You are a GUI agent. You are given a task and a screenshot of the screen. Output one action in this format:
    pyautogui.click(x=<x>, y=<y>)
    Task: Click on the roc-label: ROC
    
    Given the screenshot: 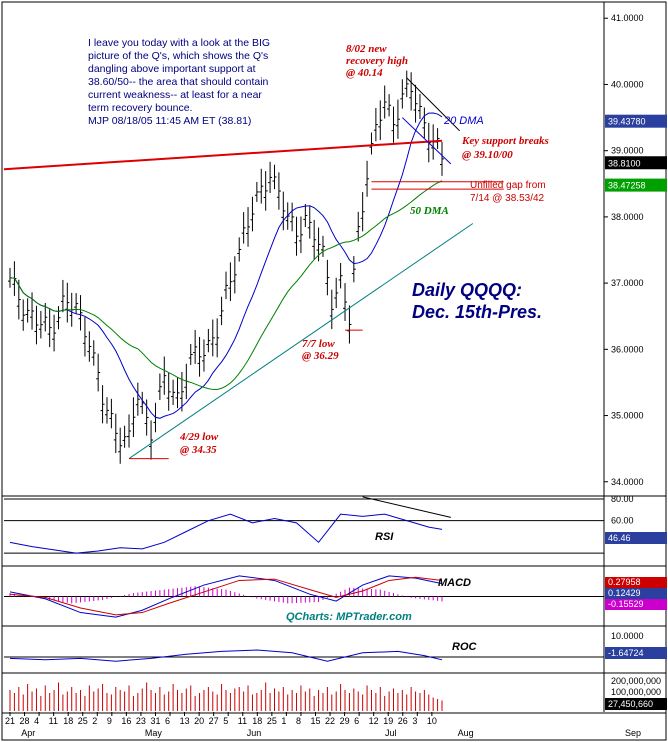 What is the action you would take?
    pyautogui.click(x=465, y=647)
    